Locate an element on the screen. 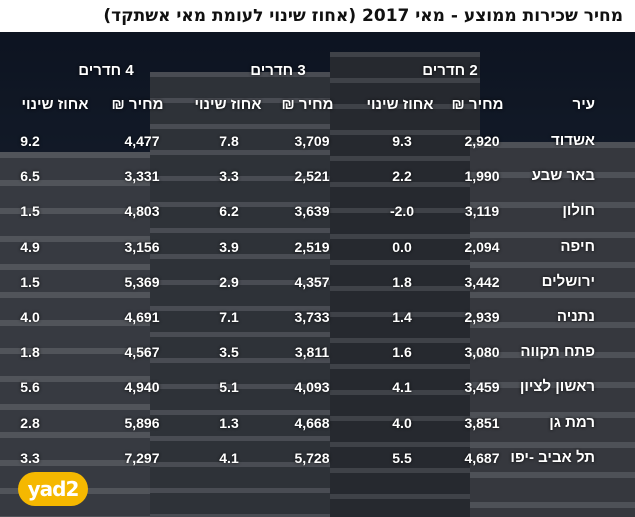 Image resolution: width=635 pixels, height=517 pixels. change-value: 5.5 is located at coordinates (402, 458).